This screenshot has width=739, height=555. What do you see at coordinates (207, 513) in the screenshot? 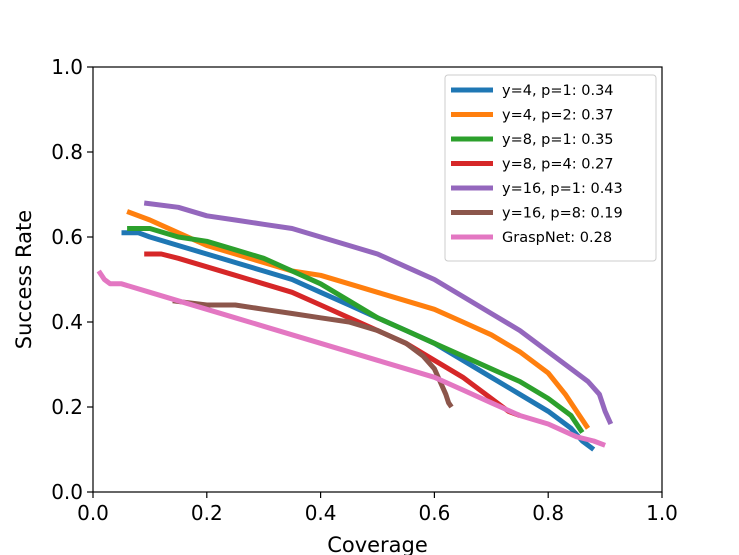
I see `x-tick-label: 0.2` at bounding box center [207, 513].